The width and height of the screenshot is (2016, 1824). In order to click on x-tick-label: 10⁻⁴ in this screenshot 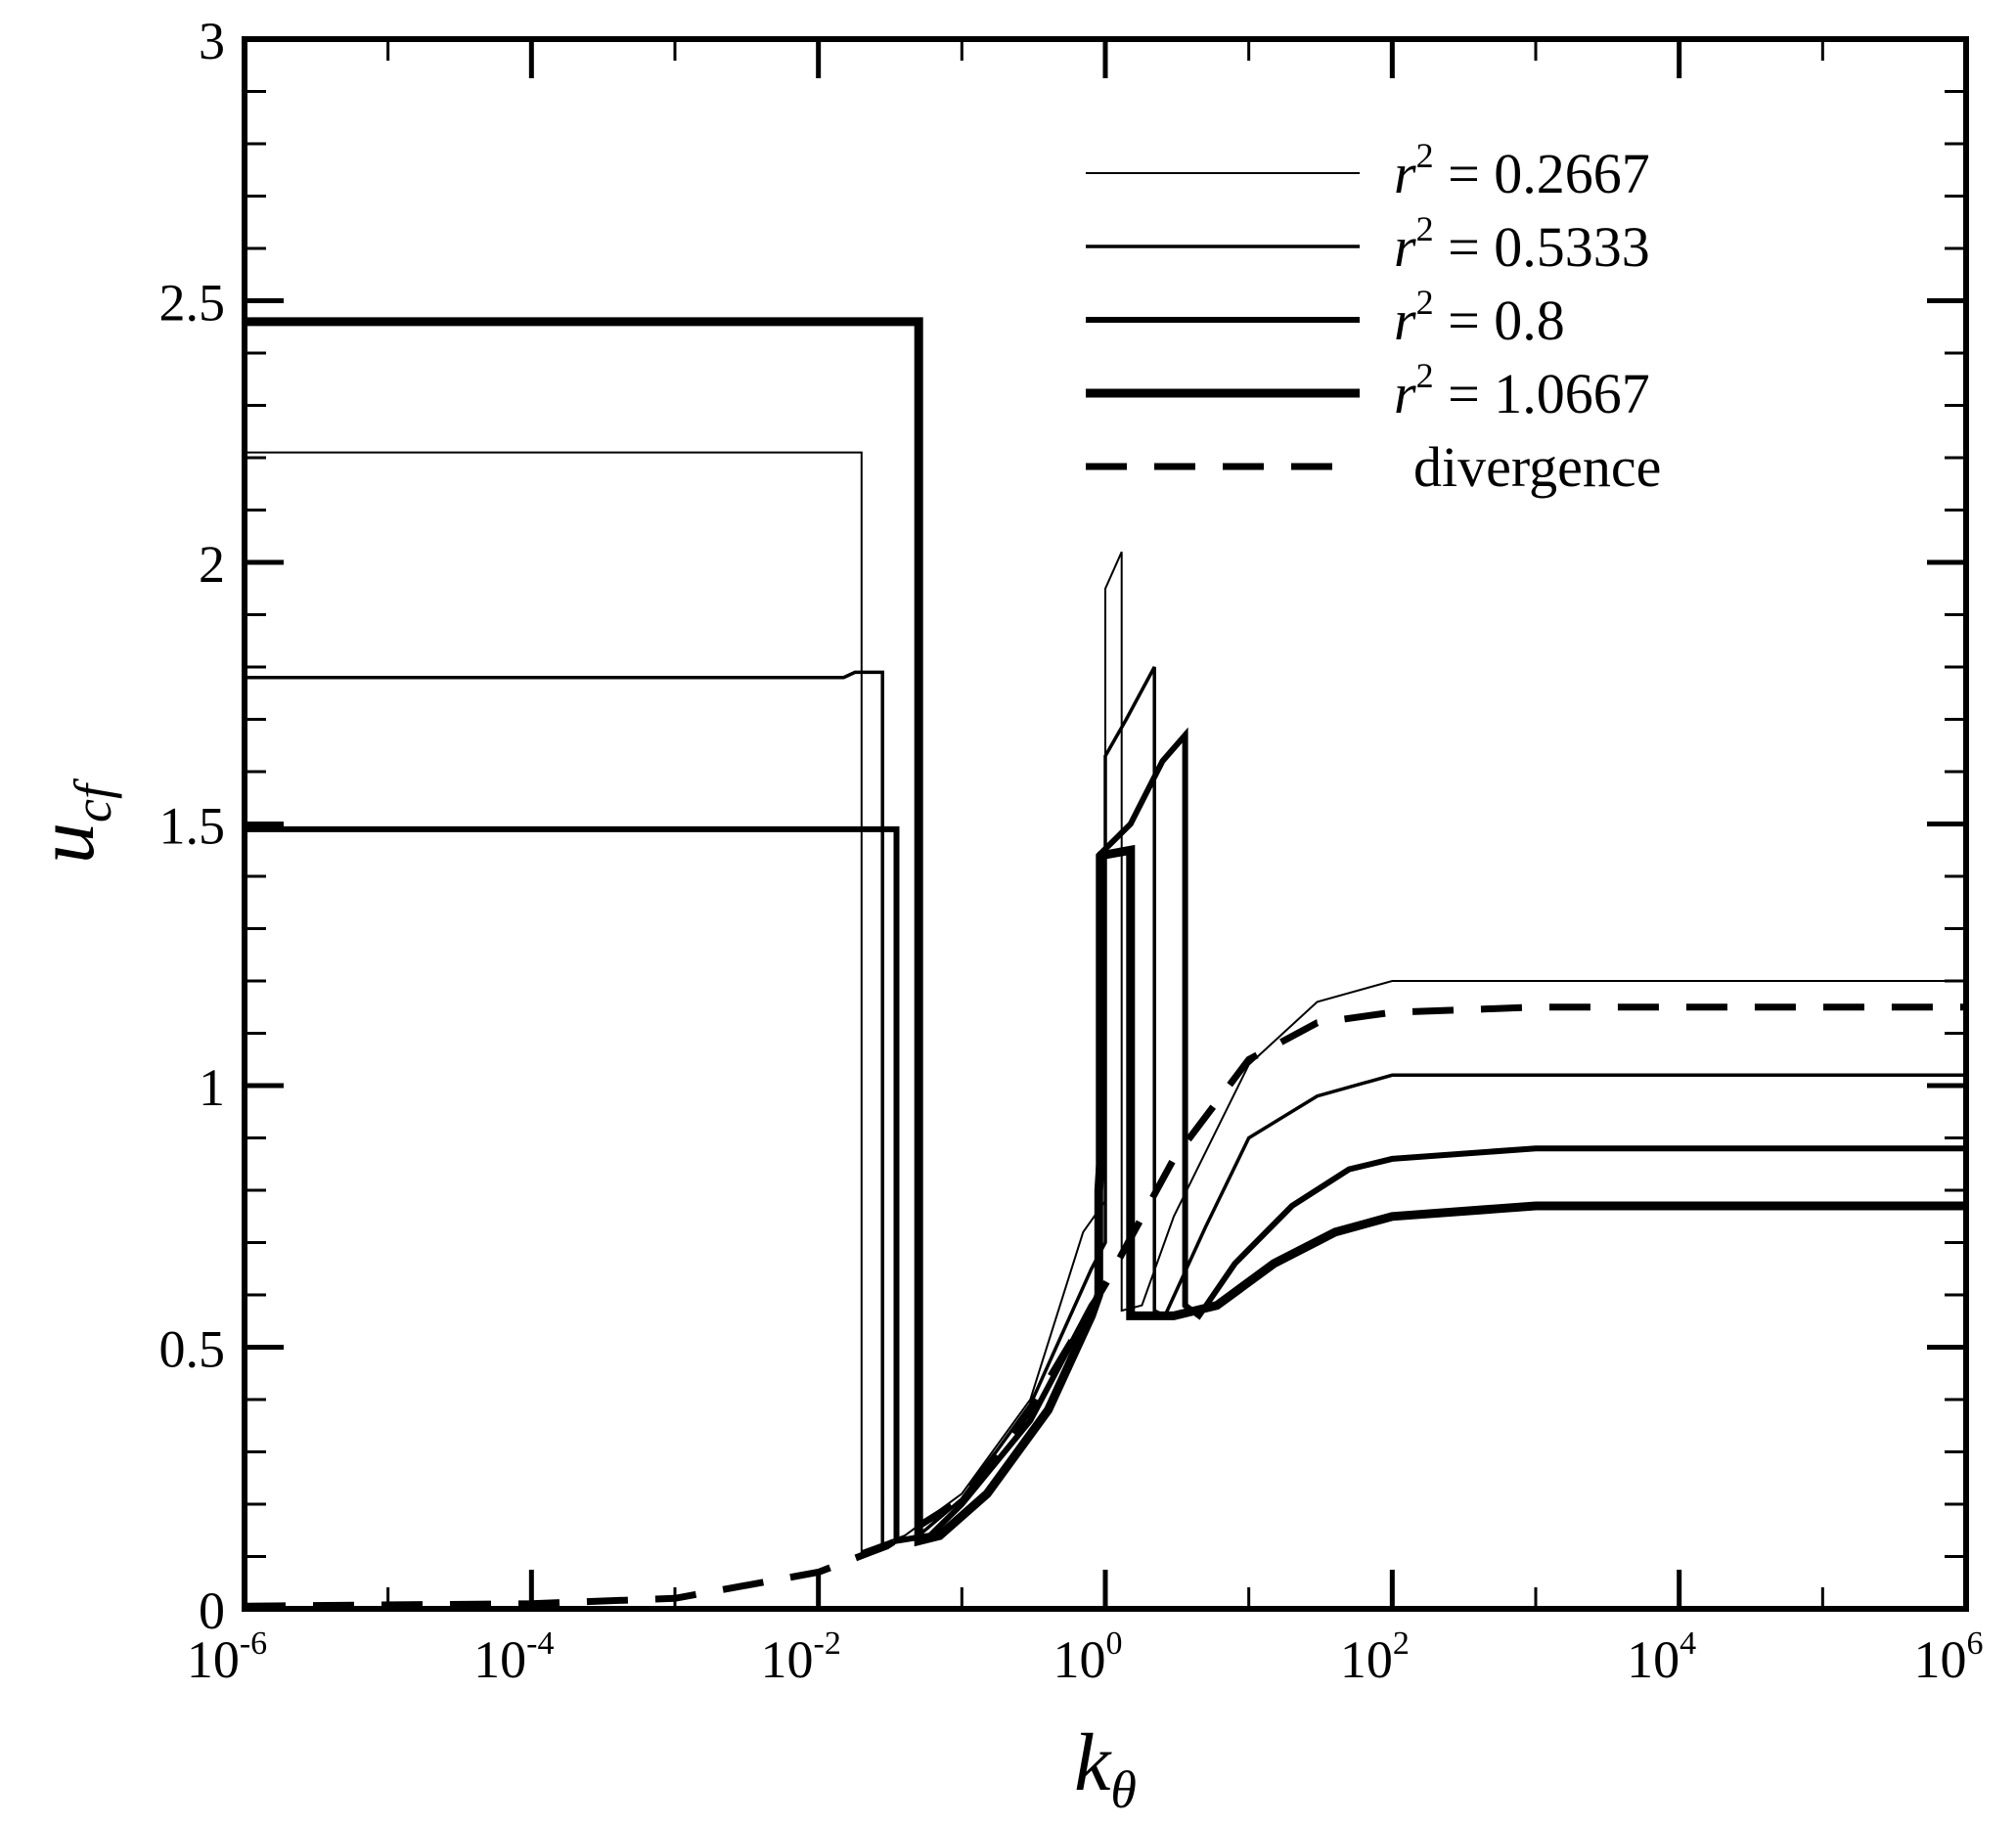, I will do `click(513, 1657)`.